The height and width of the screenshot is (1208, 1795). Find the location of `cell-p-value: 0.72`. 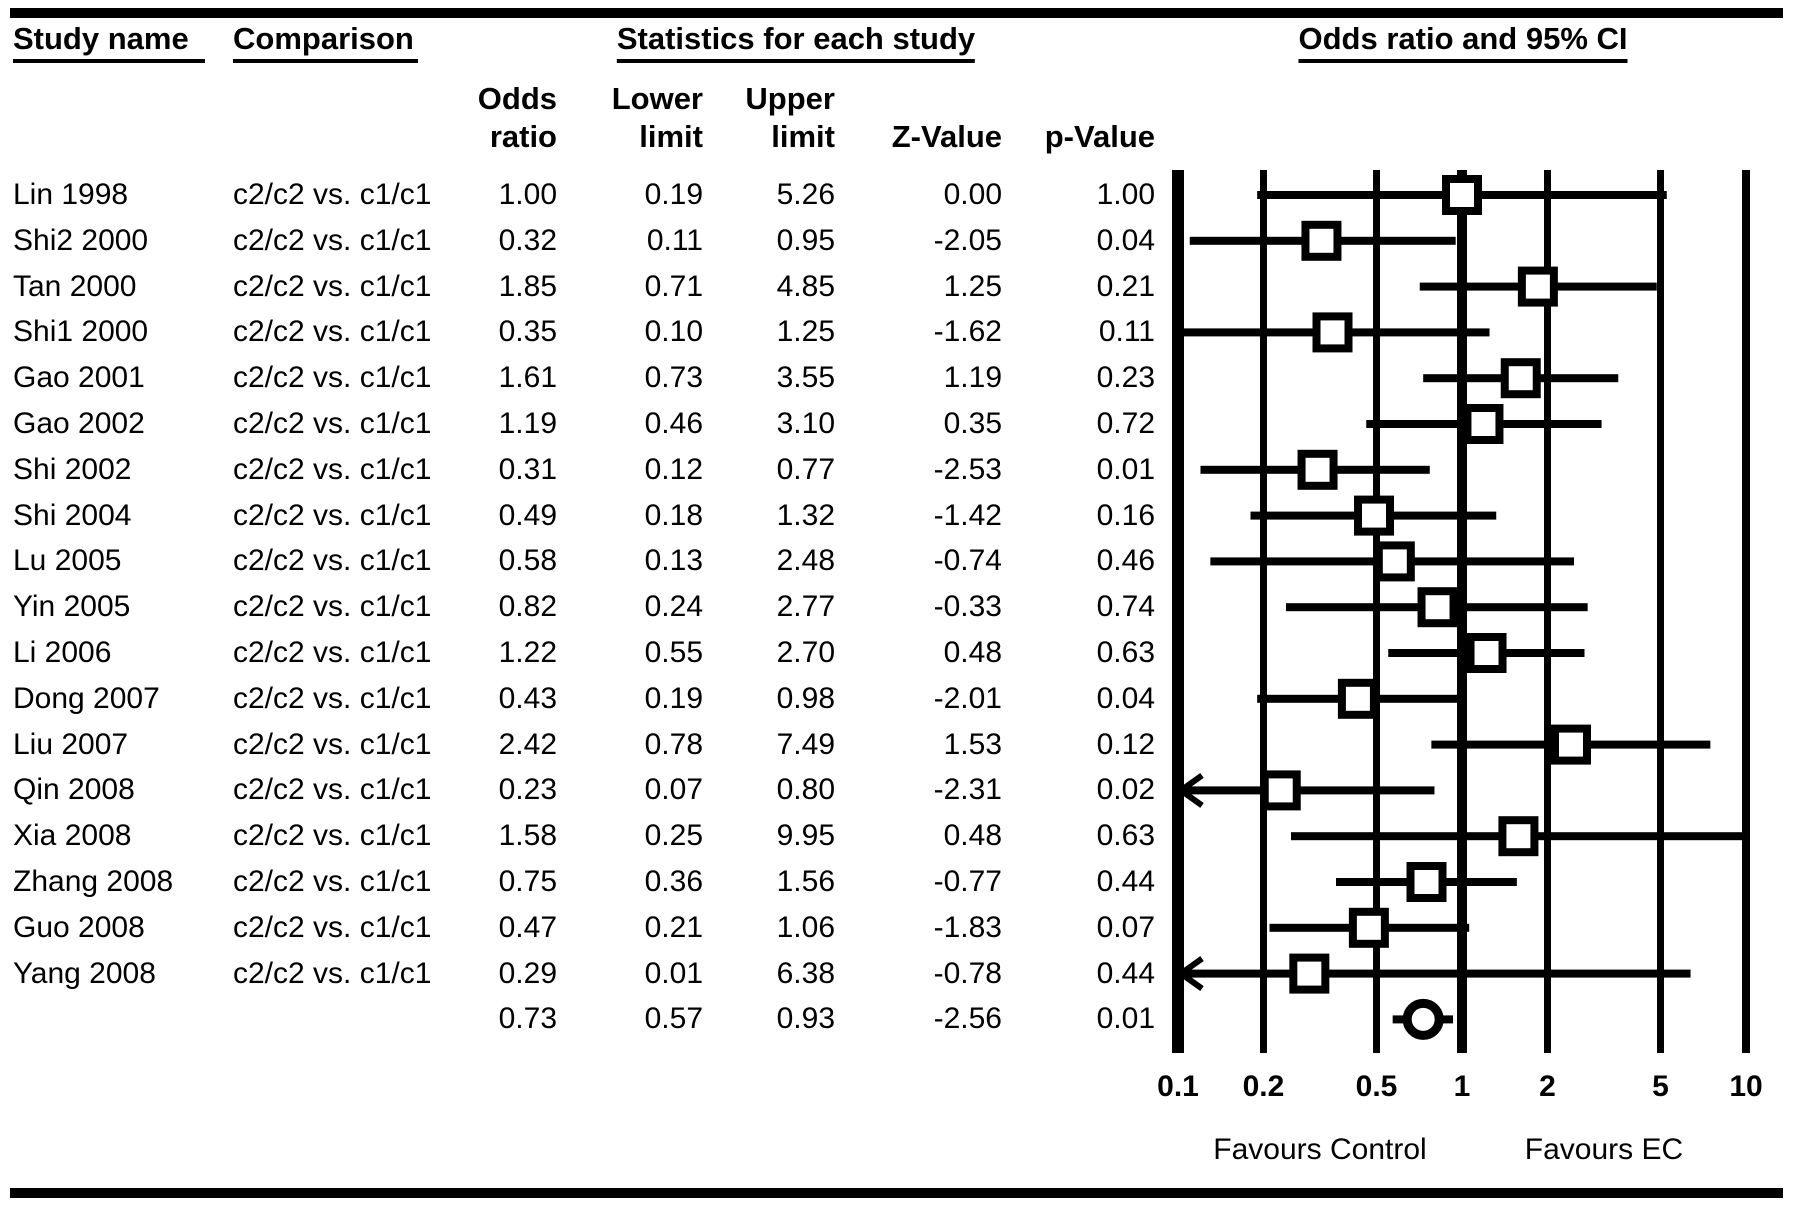

cell-p-value: 0.72 is located at coordinates (1125, 423).